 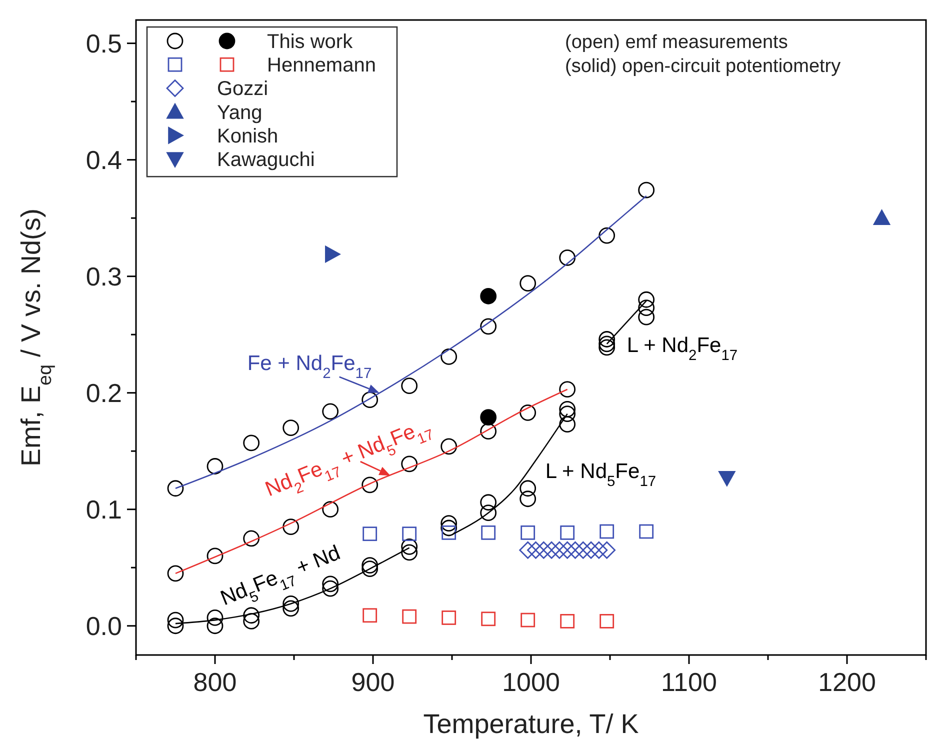 What do you see at coordinates (676, 42) in the screenshot?
I see `annotation: (open) emf measurements` at bounding box center [676, 42].